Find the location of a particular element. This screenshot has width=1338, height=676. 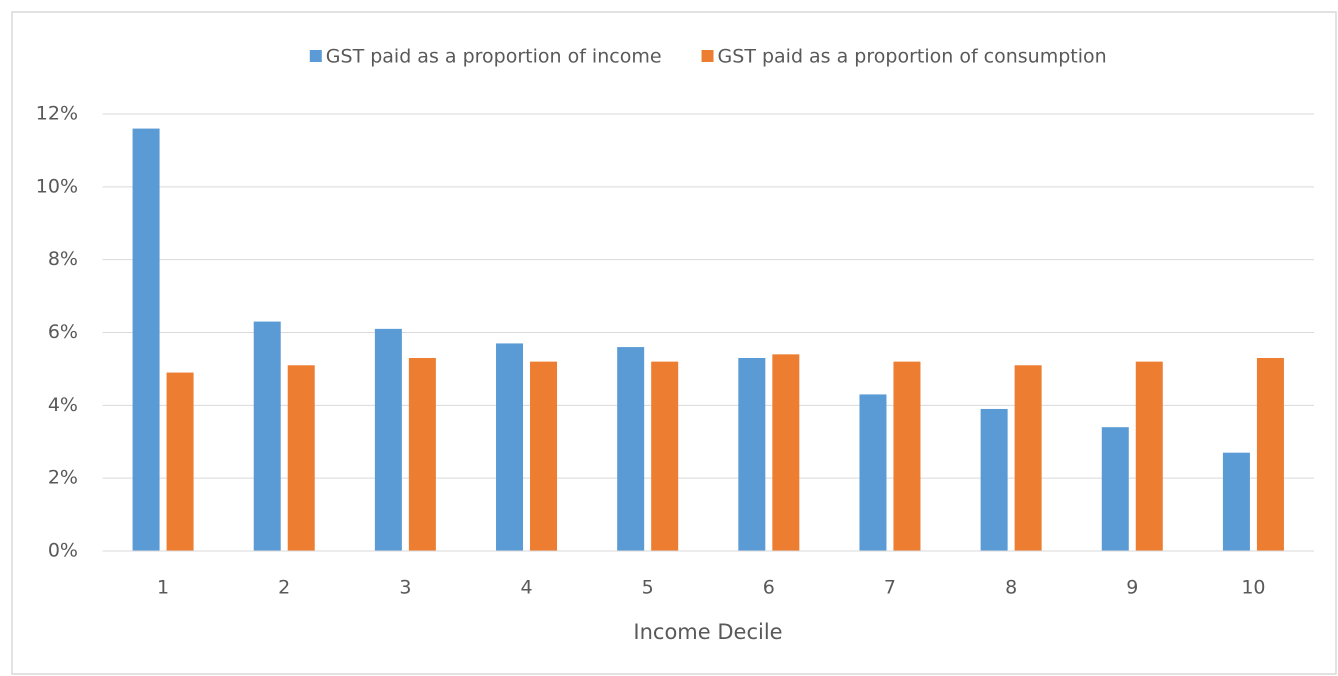

y-tick-label: 6% is located at coordinates (63, 332).